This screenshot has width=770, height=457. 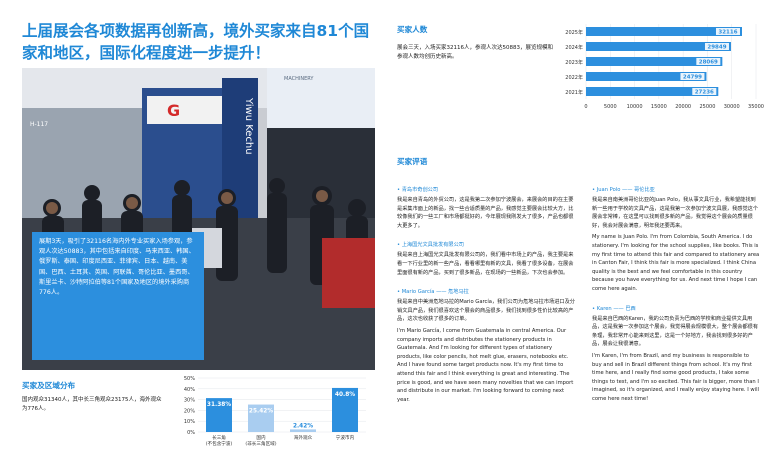 What do you see at coordinates (412, 161) in the screenshot?
I see `comments-title: 买家评语` at bounding box center [412, 161].